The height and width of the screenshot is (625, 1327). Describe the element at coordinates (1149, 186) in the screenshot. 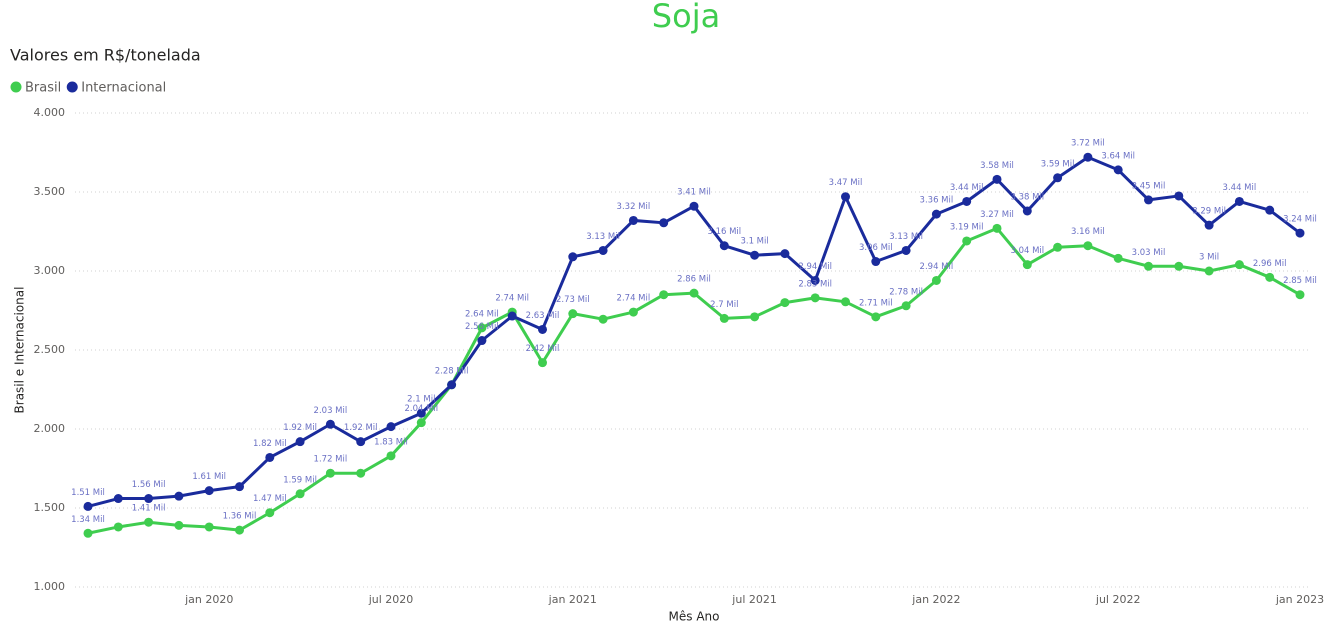

I see `data-label: 3.45 Mil` at that location.